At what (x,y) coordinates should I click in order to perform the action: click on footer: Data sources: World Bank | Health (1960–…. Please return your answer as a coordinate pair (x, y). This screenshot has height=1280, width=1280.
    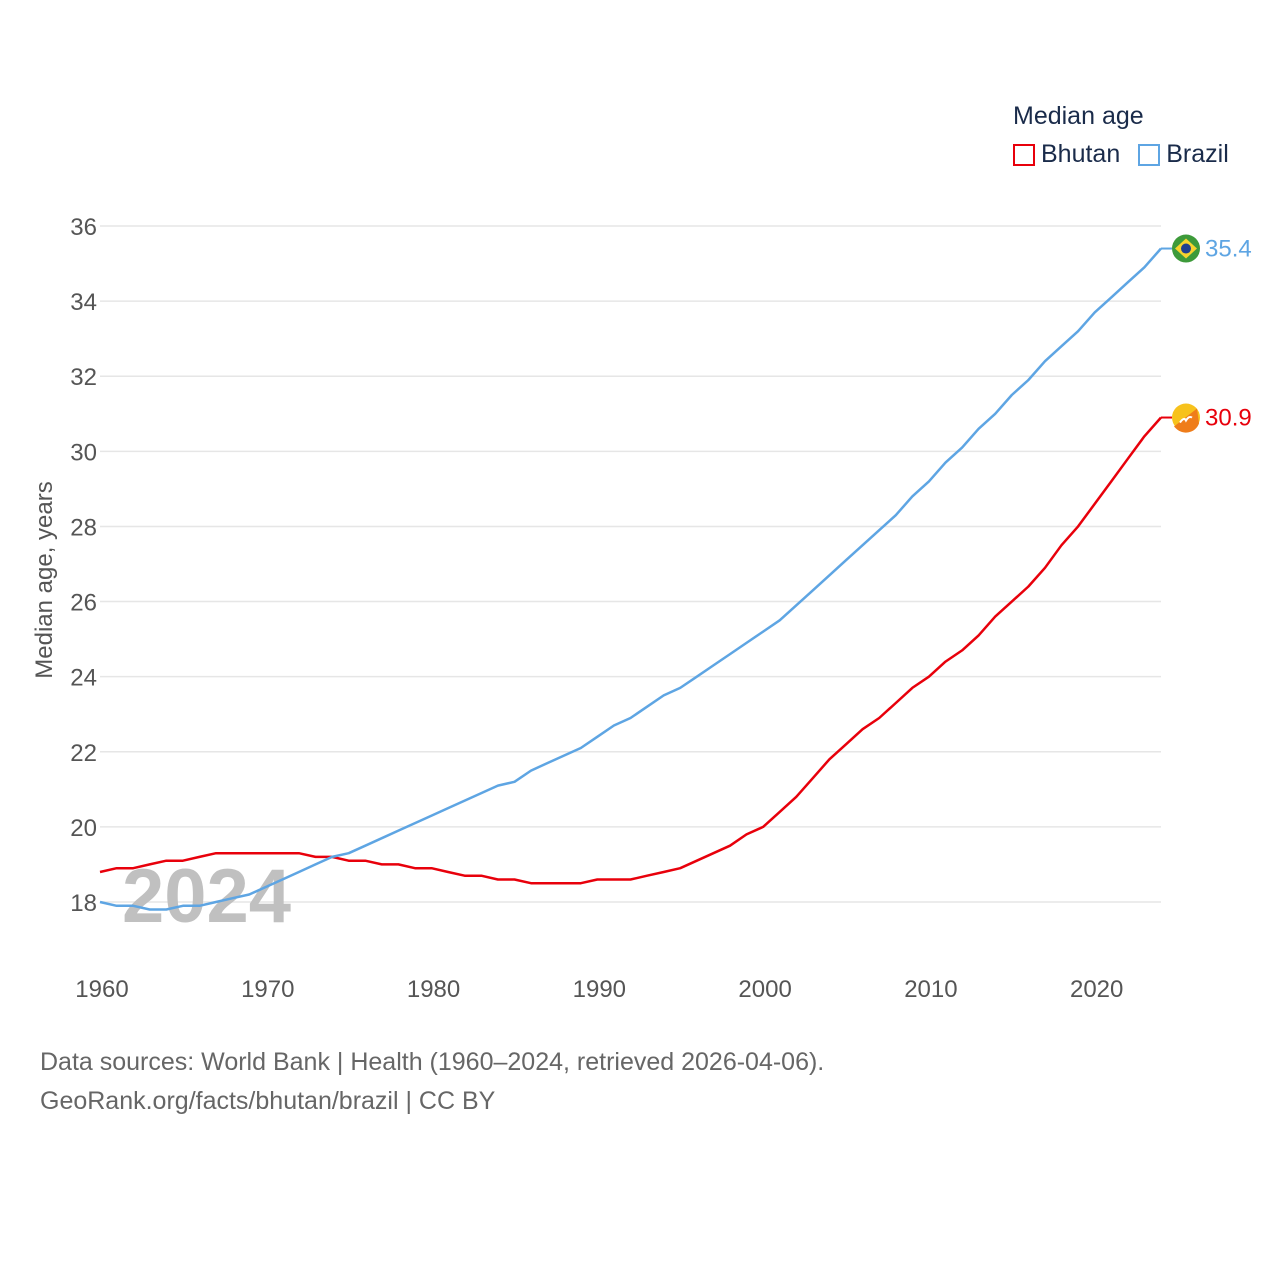
    Looking at the image, I should click on (432, 1082).